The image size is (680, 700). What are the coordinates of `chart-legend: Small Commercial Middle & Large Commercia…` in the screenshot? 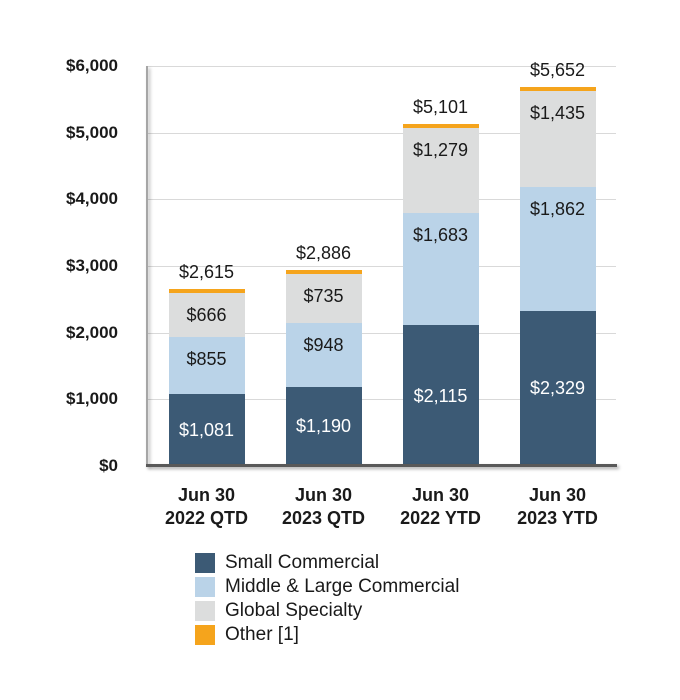 It's located at (327, 599).